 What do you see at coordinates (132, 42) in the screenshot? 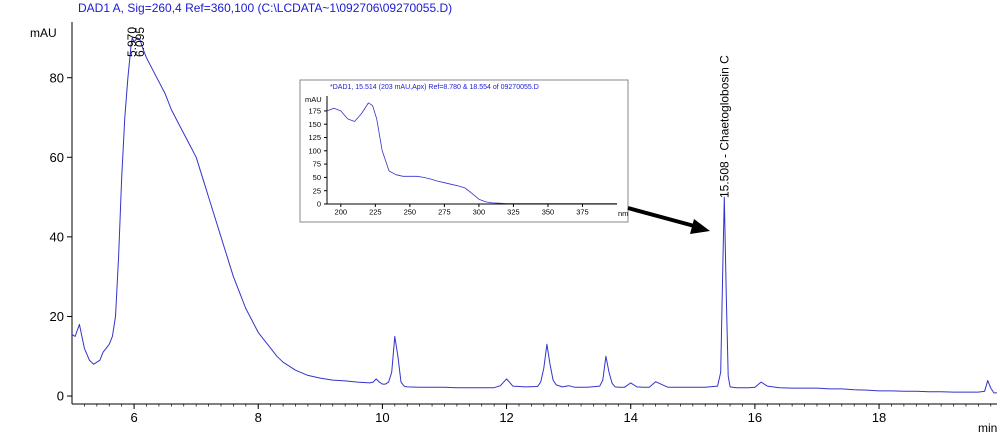
I see `peak-label: 5.970` at bounding box center [132, 42].